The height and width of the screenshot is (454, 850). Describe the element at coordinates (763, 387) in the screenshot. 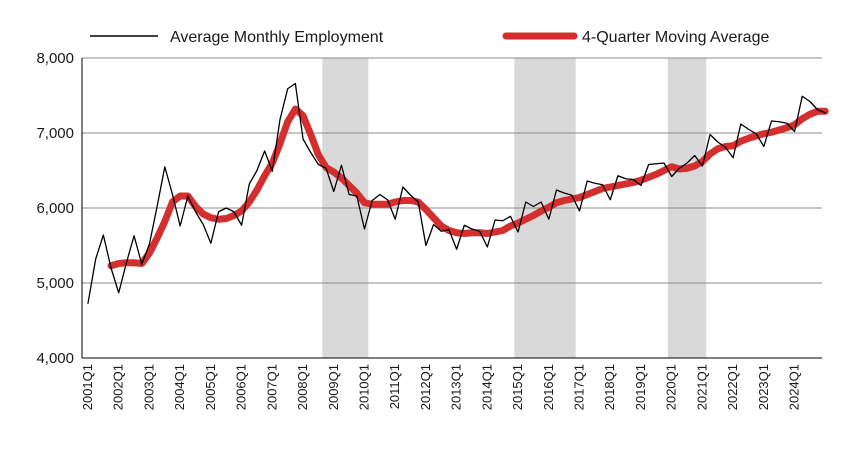

I see `x-tick-label: 2023Q1` at that location.